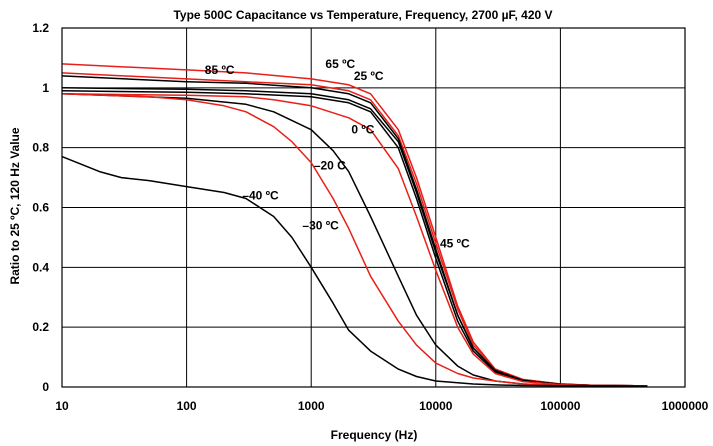  I want to click on x-axis-title: Frequency (Hz), so click(374, 435).